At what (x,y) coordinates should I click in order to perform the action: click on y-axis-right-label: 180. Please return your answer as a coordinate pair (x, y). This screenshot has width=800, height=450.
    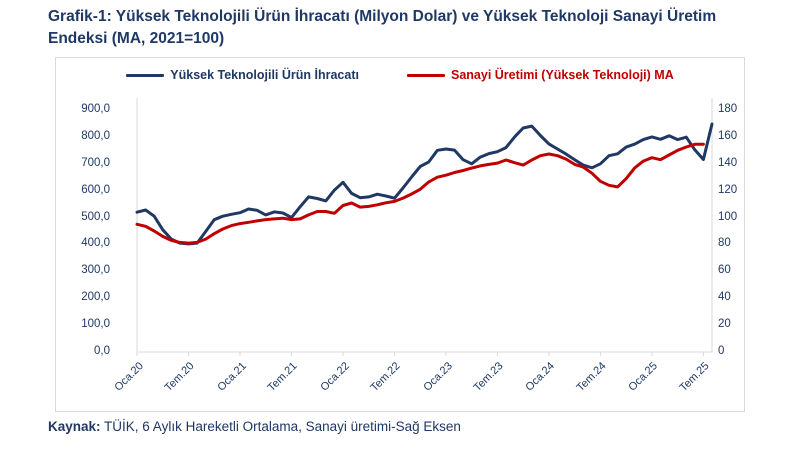
    Looking at the image, I should click on (728, 109).